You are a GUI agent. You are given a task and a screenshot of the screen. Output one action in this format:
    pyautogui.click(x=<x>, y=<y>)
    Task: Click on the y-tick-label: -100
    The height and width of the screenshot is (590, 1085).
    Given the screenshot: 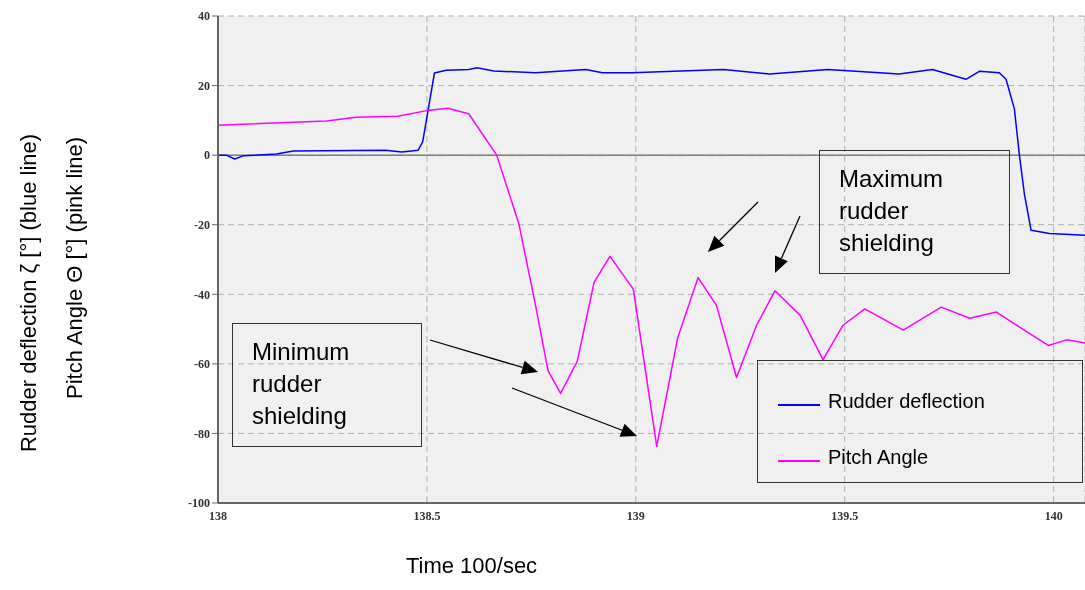 What is the action you would take?
    pyautogui.click(x=199, y=503)
    